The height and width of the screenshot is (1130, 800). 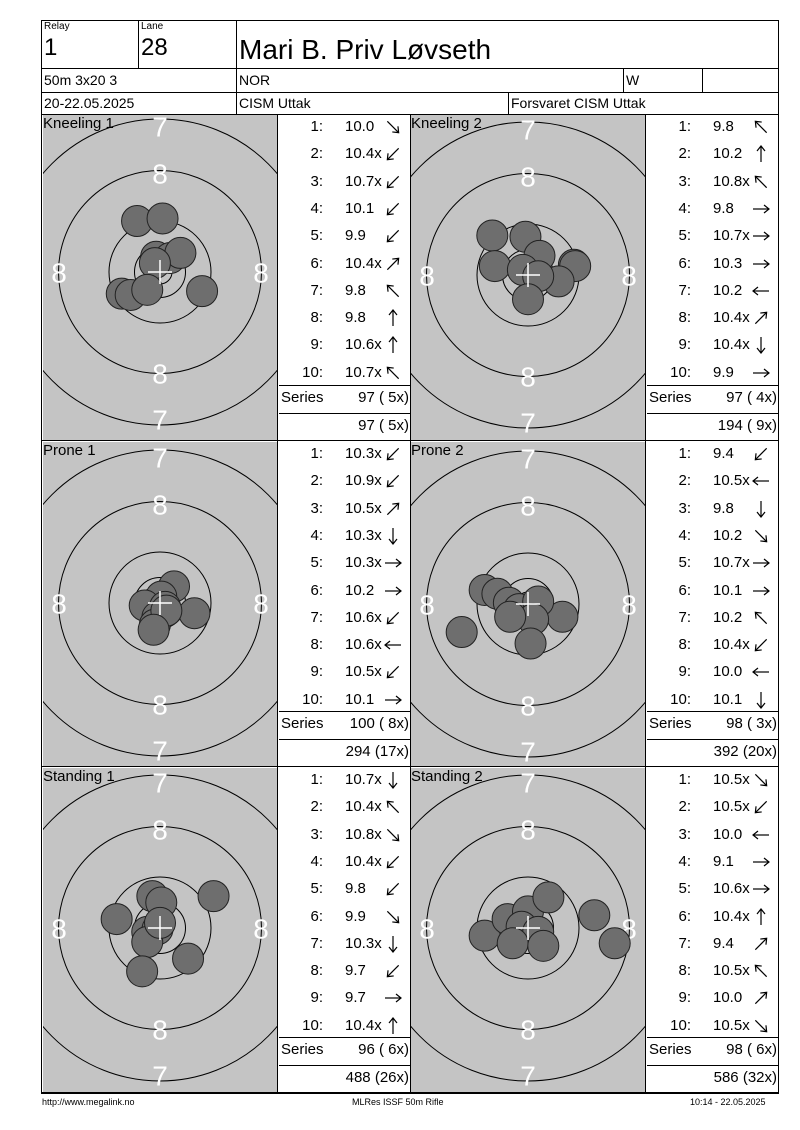 I want to click on shooter-name: Mari B. Priv Løvseth, so click(x=365, y=49).